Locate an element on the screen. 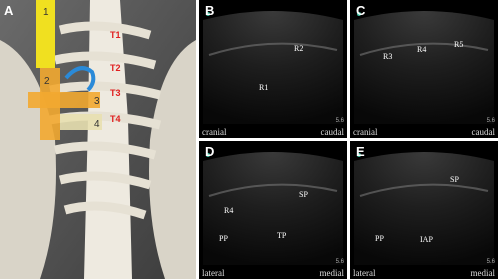 The height and width of the screenshot is (279, 500). vertebra-label: T4 is located at coordinates (115, 119).